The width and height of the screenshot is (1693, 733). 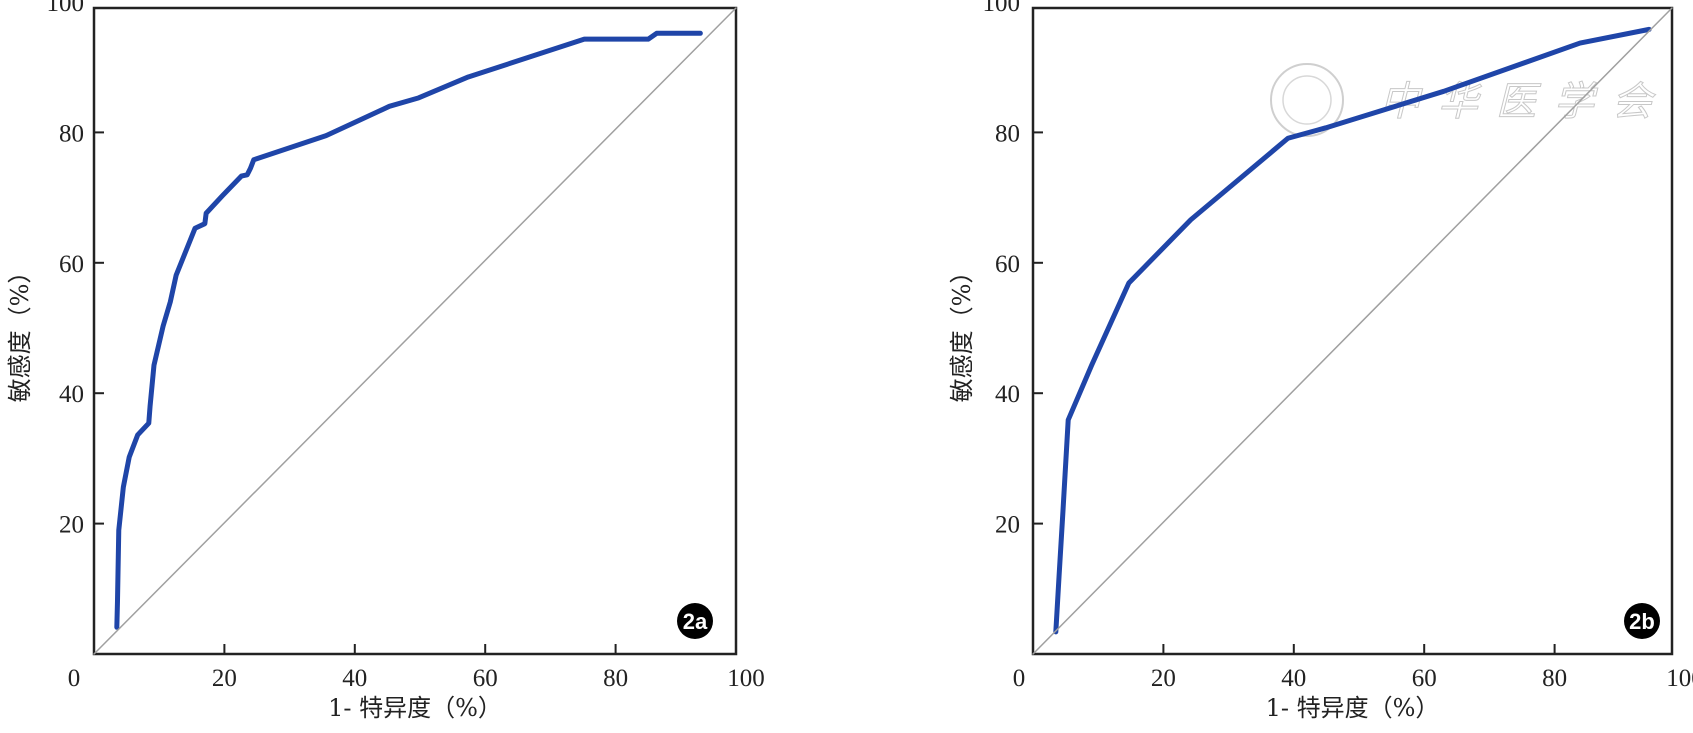 I want to click on panel-badge-label: 2a, so click(x=695, y=621).